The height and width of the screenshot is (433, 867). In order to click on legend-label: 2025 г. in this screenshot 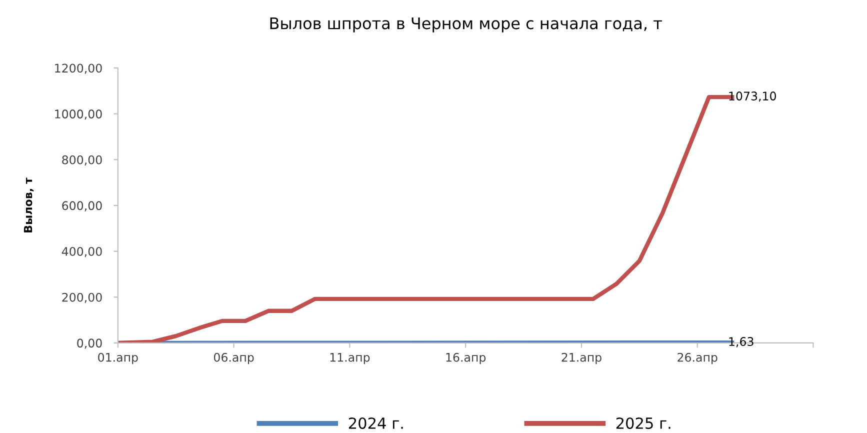, I will do `click(643, 423)`.